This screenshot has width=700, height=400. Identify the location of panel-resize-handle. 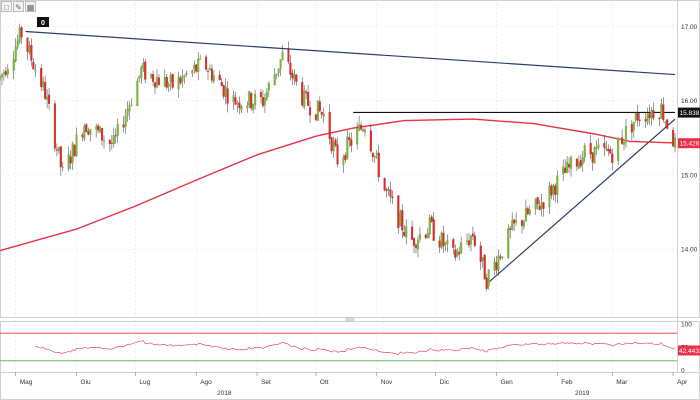
(350, 319).